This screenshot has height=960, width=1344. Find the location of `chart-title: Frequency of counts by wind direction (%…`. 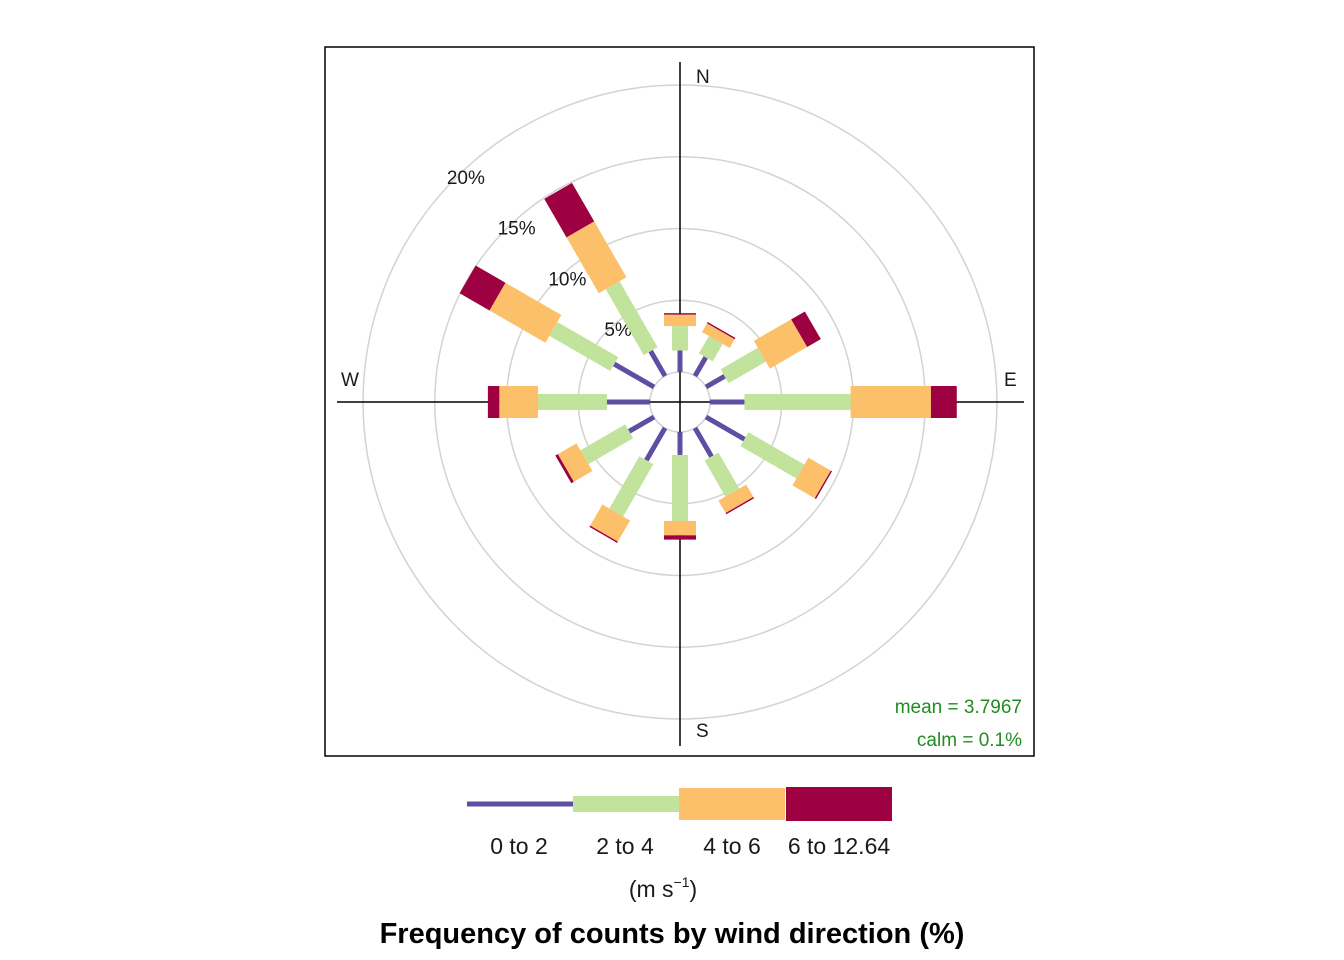

chart-title: Frequency of counts by wind direction (%… is located at coordinates (672, 934).